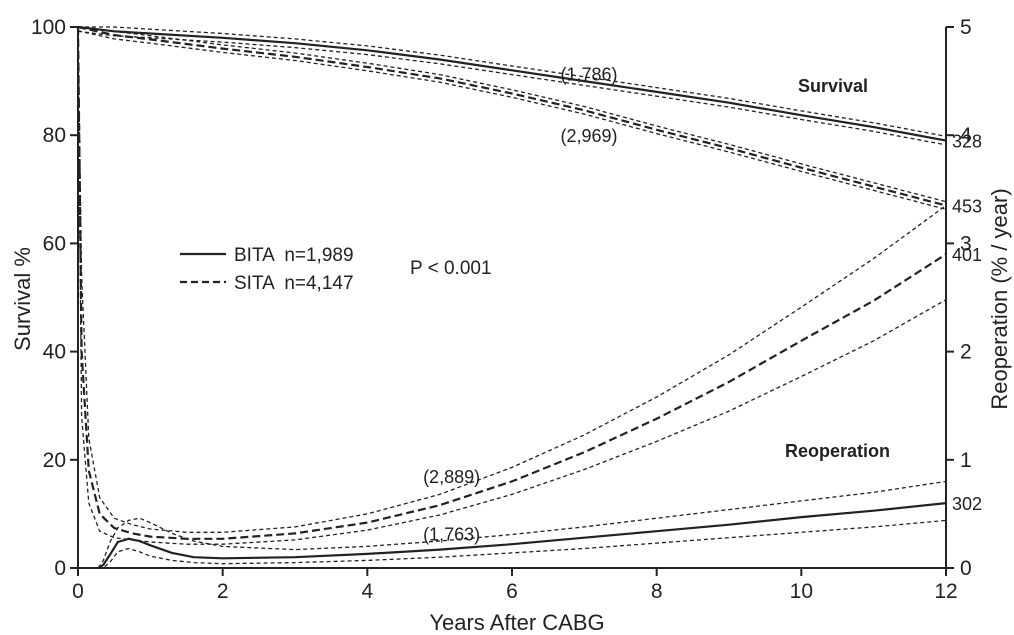 This screenshot has width=1014, height=635. I want to click on reoperation-sita-at-risk-end: 401, so click(967, 255).